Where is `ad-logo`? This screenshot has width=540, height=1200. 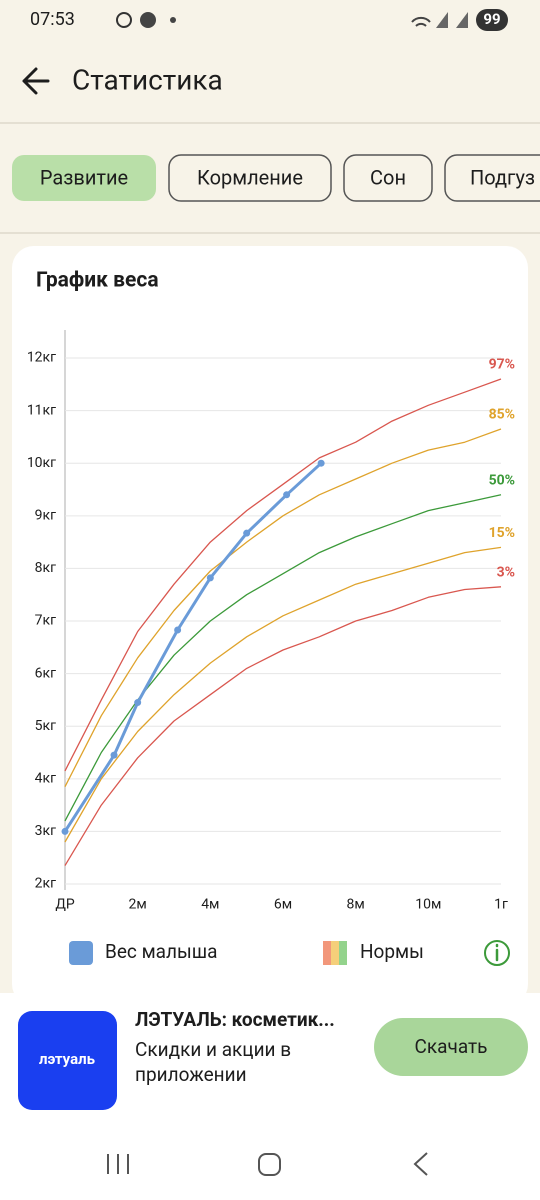 ad-logo is located at coordinates (67, 1060).